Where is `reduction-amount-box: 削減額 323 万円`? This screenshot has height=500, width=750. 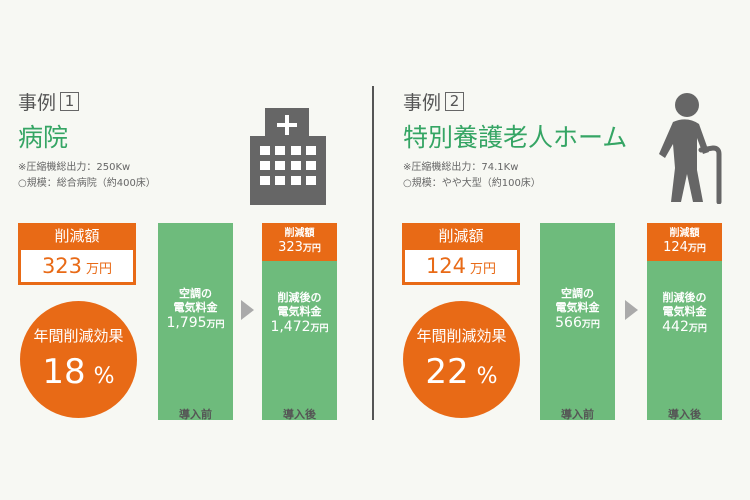
reduction-amount-box: 削減額 323 万円 is located at coordinates (77, 254).